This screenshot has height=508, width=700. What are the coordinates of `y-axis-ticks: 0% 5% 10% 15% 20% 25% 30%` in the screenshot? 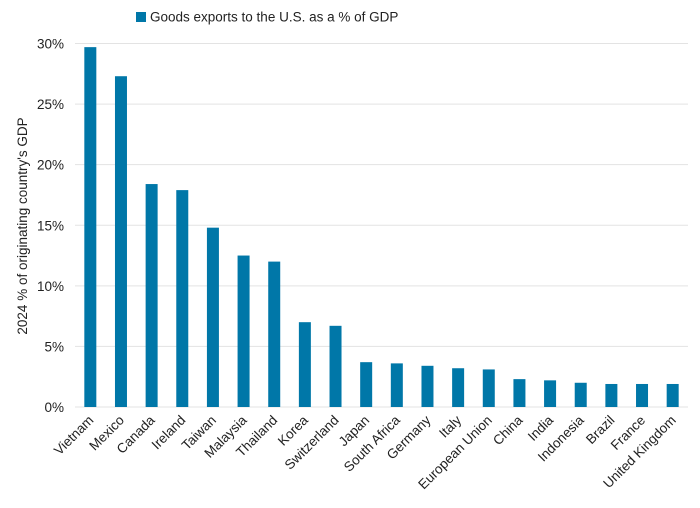 It's located at (50, 226).